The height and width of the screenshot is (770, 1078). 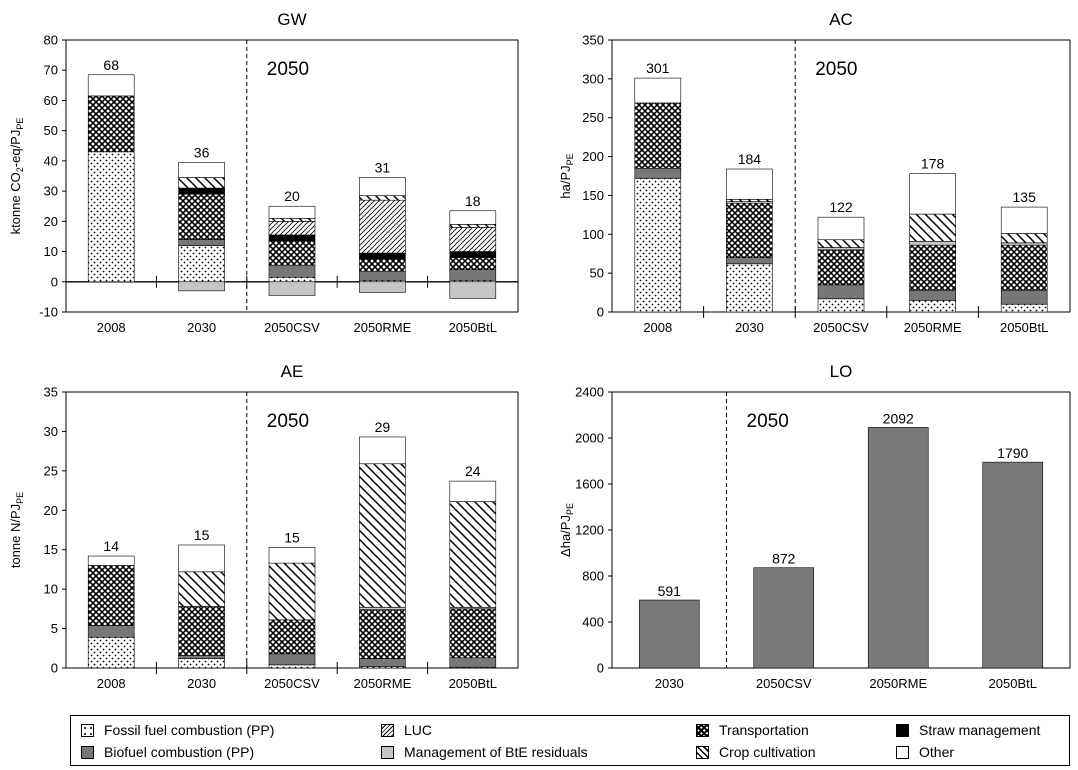 What do you see at coordinates (111, 327) in the screenshot?
I see `x-tick-label-gw: 2008` at bounding box center [111, 327].